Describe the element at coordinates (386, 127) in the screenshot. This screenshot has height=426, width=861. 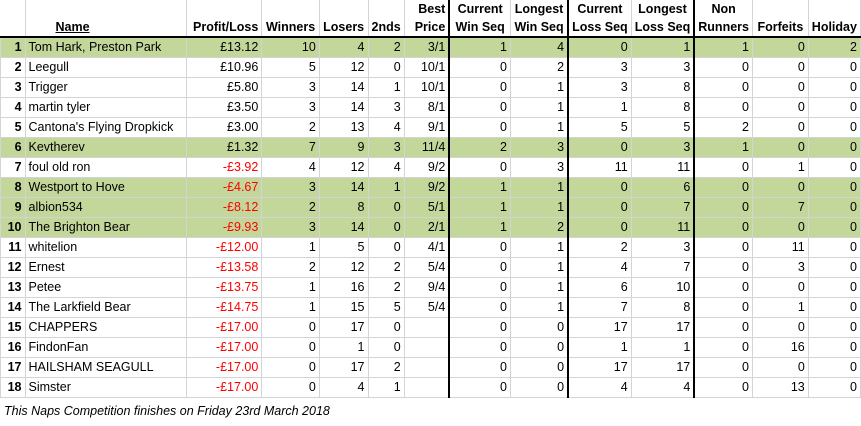
I see `row-seconds: 4` at that location.